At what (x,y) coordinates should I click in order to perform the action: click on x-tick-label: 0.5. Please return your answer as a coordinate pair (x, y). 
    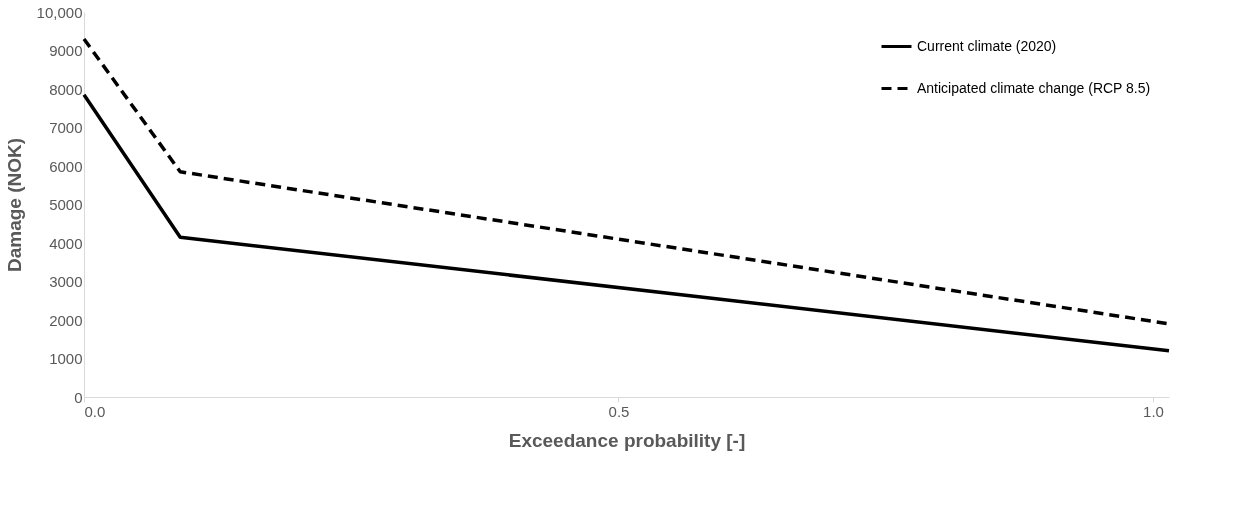
    Looking at the image, I should click on (619, 411).